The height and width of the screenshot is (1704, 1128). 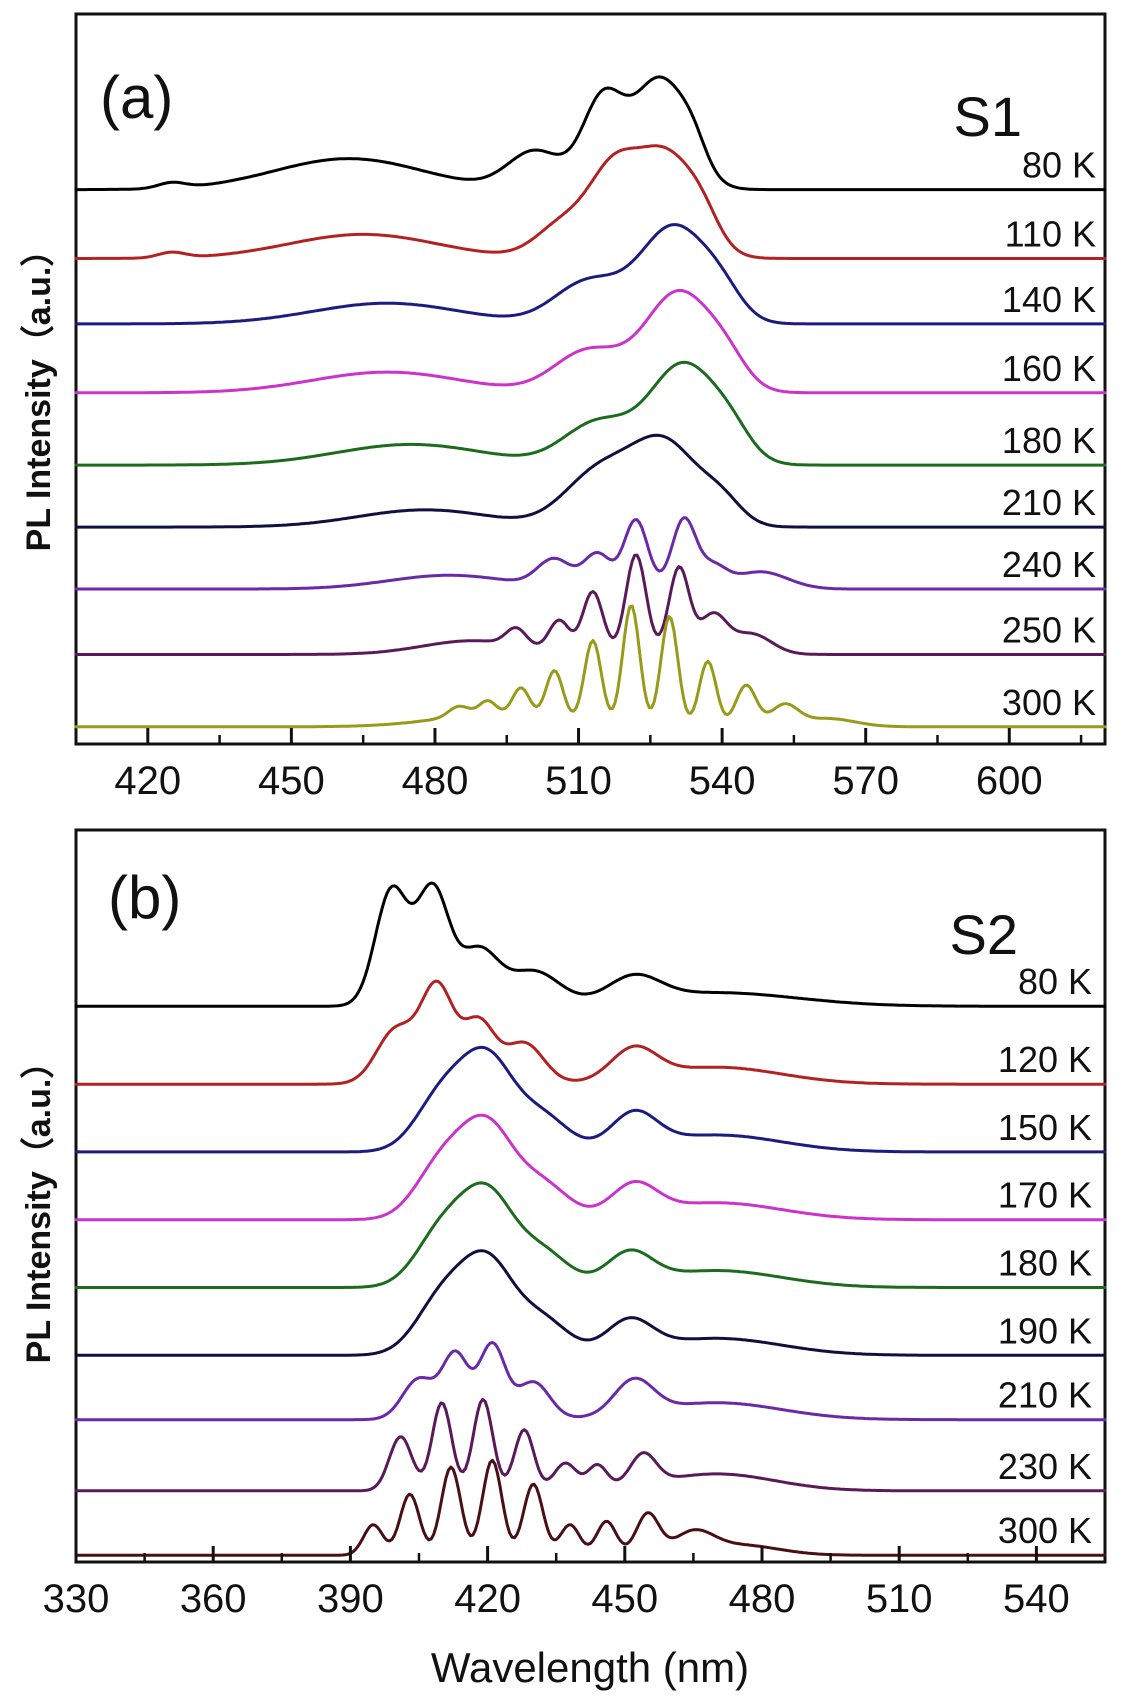 What do you see at coordinates (590, 133) in the screenshot?
I see `panel-a-curve-80k` at bounding box center [590, 133].